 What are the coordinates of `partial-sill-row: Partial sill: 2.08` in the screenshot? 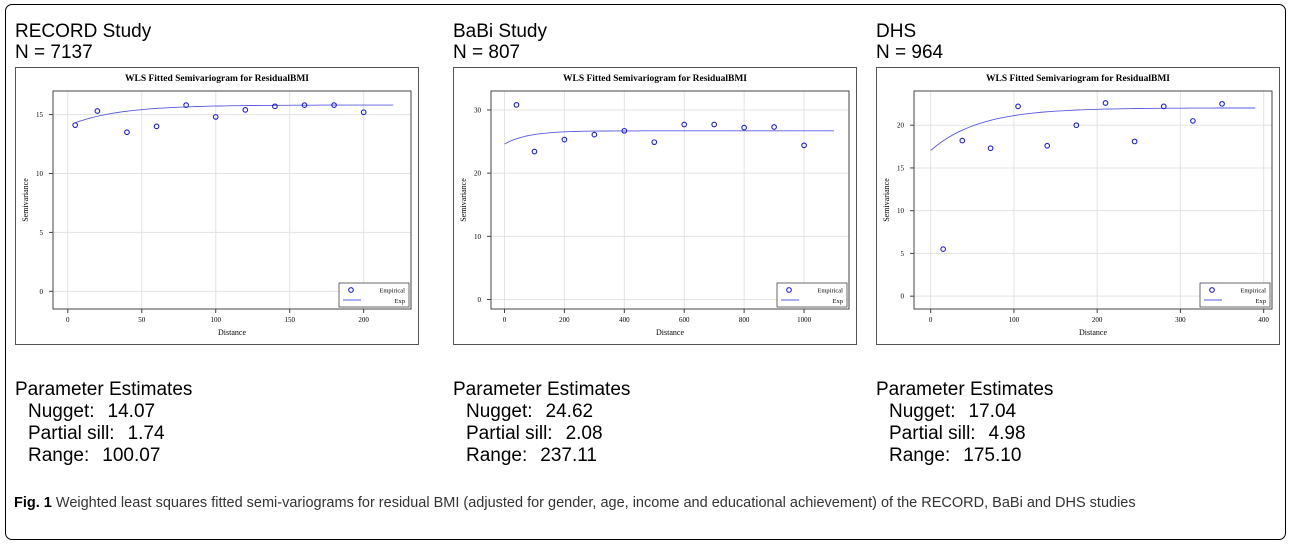 It's located at (534, 434).